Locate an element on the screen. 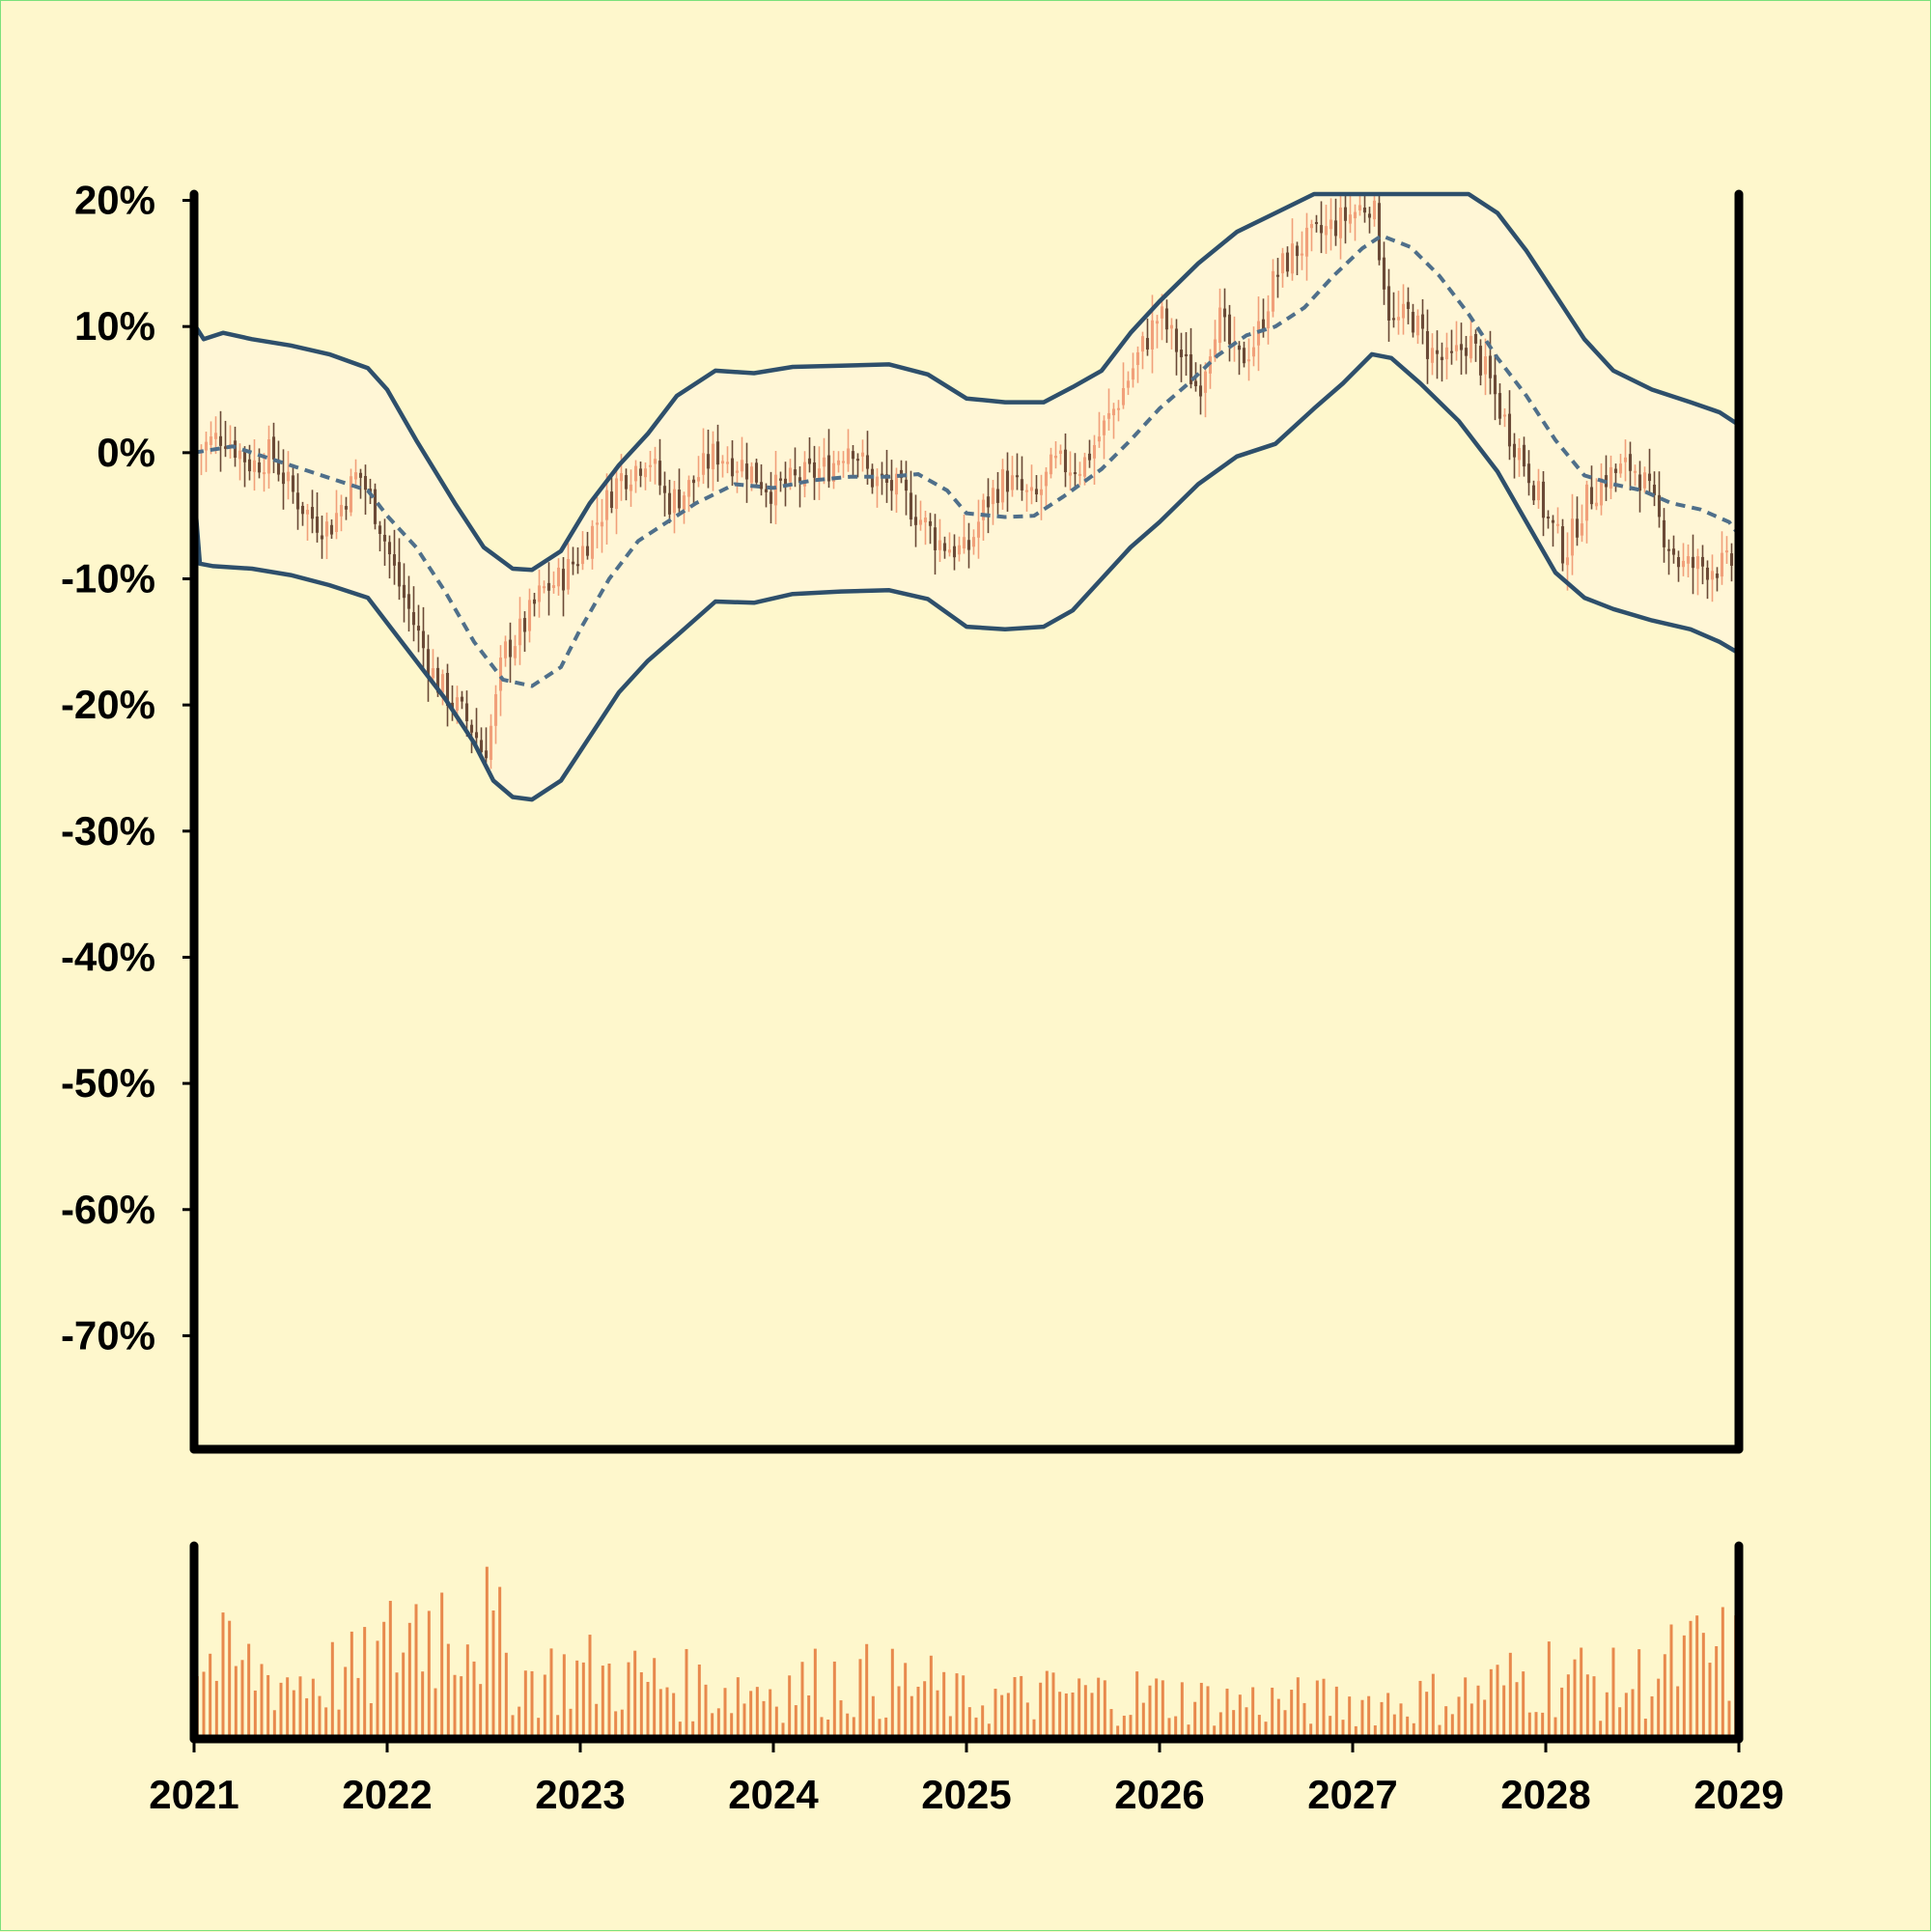 This screenshot has height=1932, width=1931. x-tick-label: 2023 is located at coordinates (580, 1795).